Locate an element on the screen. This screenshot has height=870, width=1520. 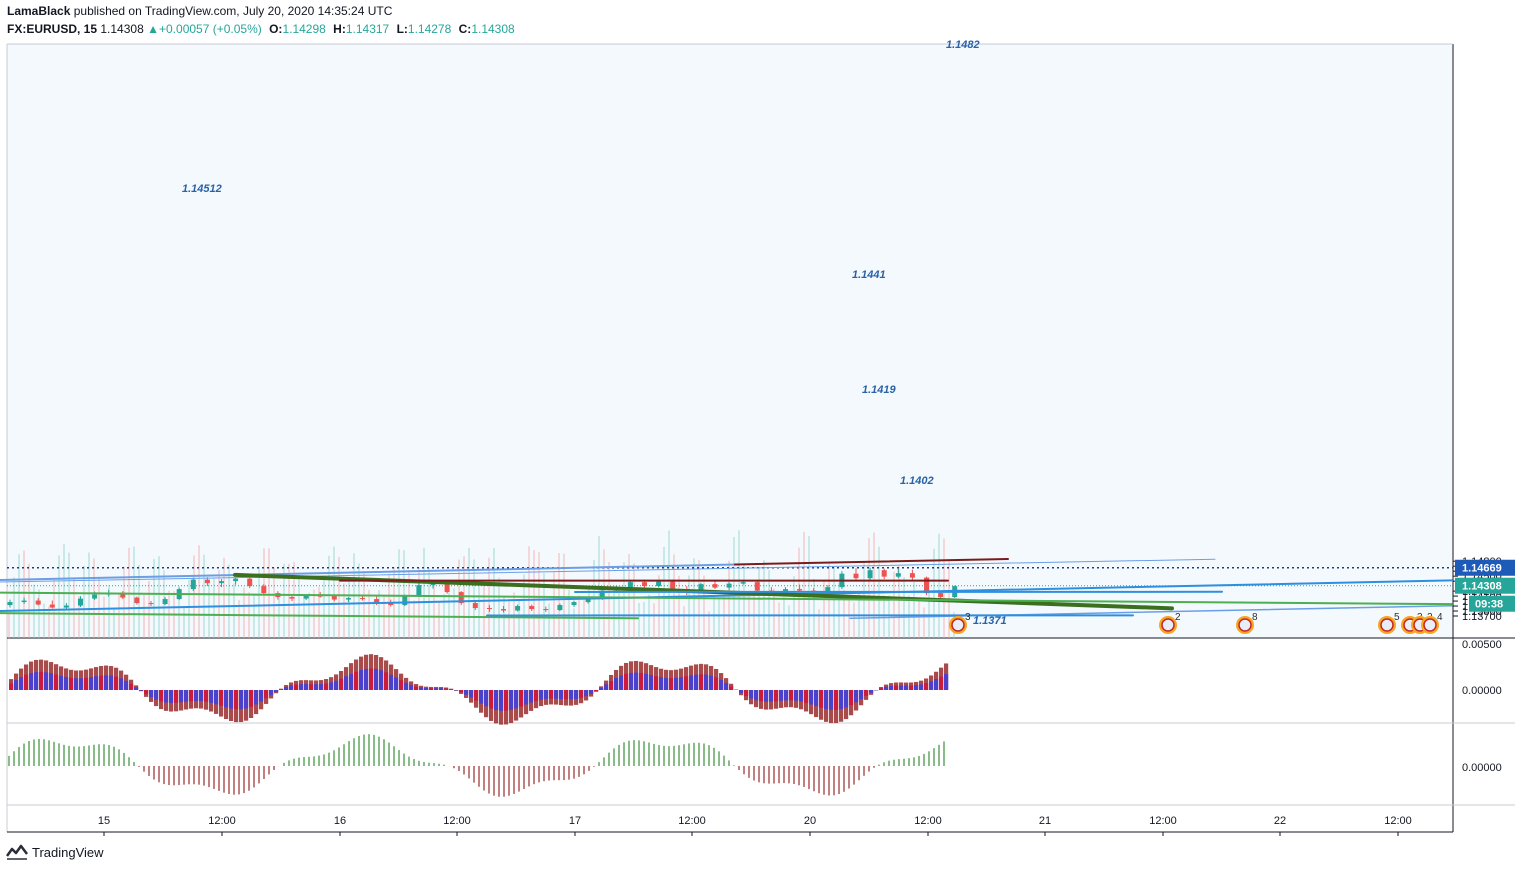
channel-upper-extension-red is located at coordinates (871, 561).